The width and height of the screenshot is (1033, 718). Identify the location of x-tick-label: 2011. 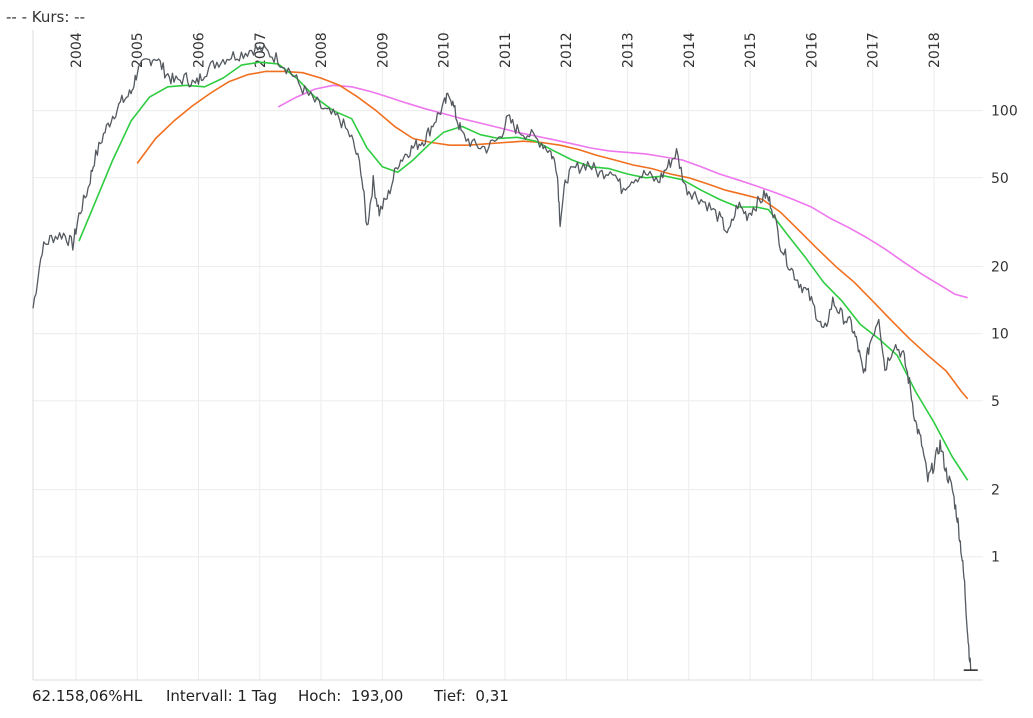
(506, 50).